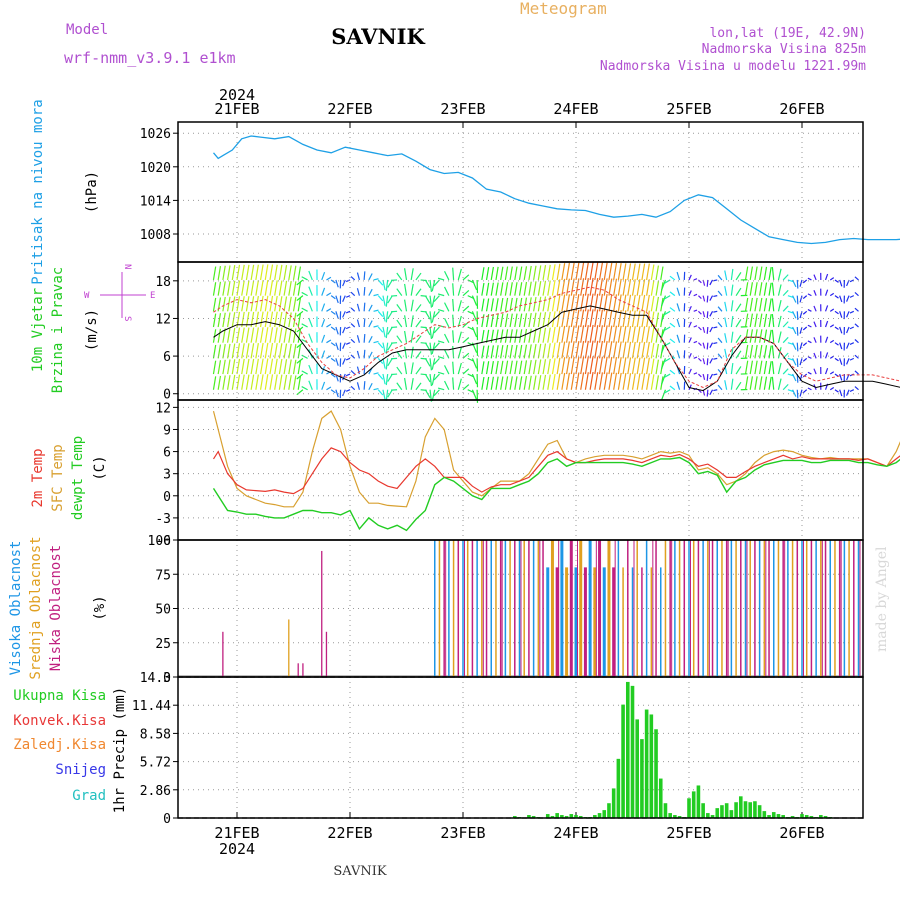 The image size is (900, 900). What do you see at coordinates (163, 644) in the screenshot?
I see `cloud-tick-label: 25` at bounding box center [163, 644].